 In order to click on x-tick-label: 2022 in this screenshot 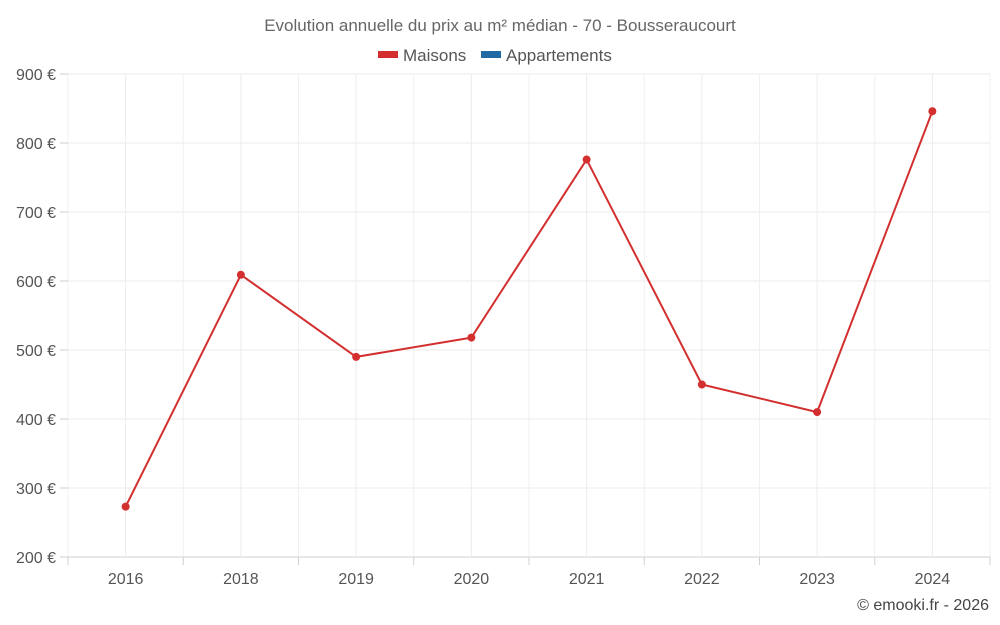, I will do `click(702, 579)`.